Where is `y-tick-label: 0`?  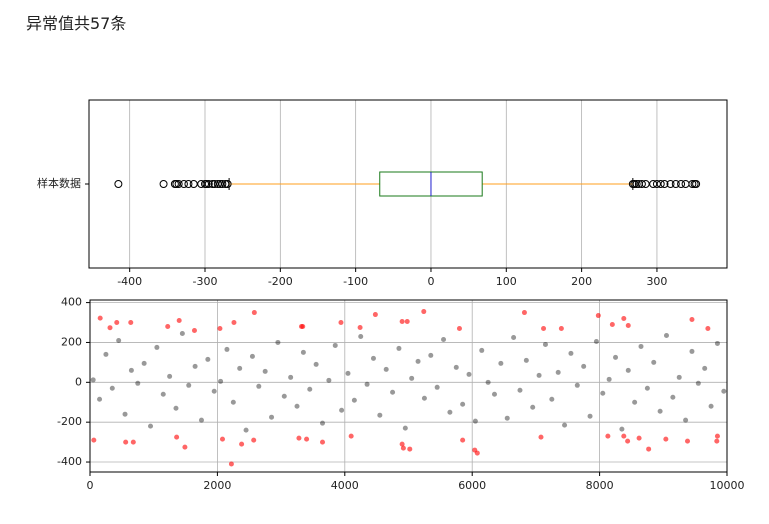
y-tick-label: 0 is located at coordinates (78, 381).